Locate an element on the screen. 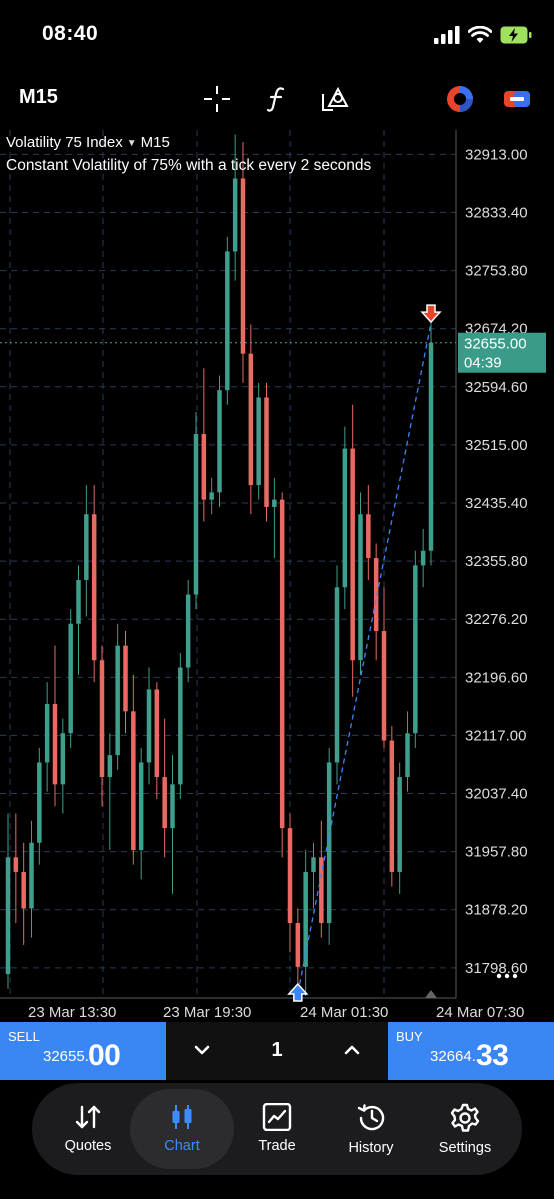 Image resolution: width=554 pixels, height=1199 pixels. chart-symbol: Volatility 75 Index ▼ M15 is located at coordinates (88, 142).